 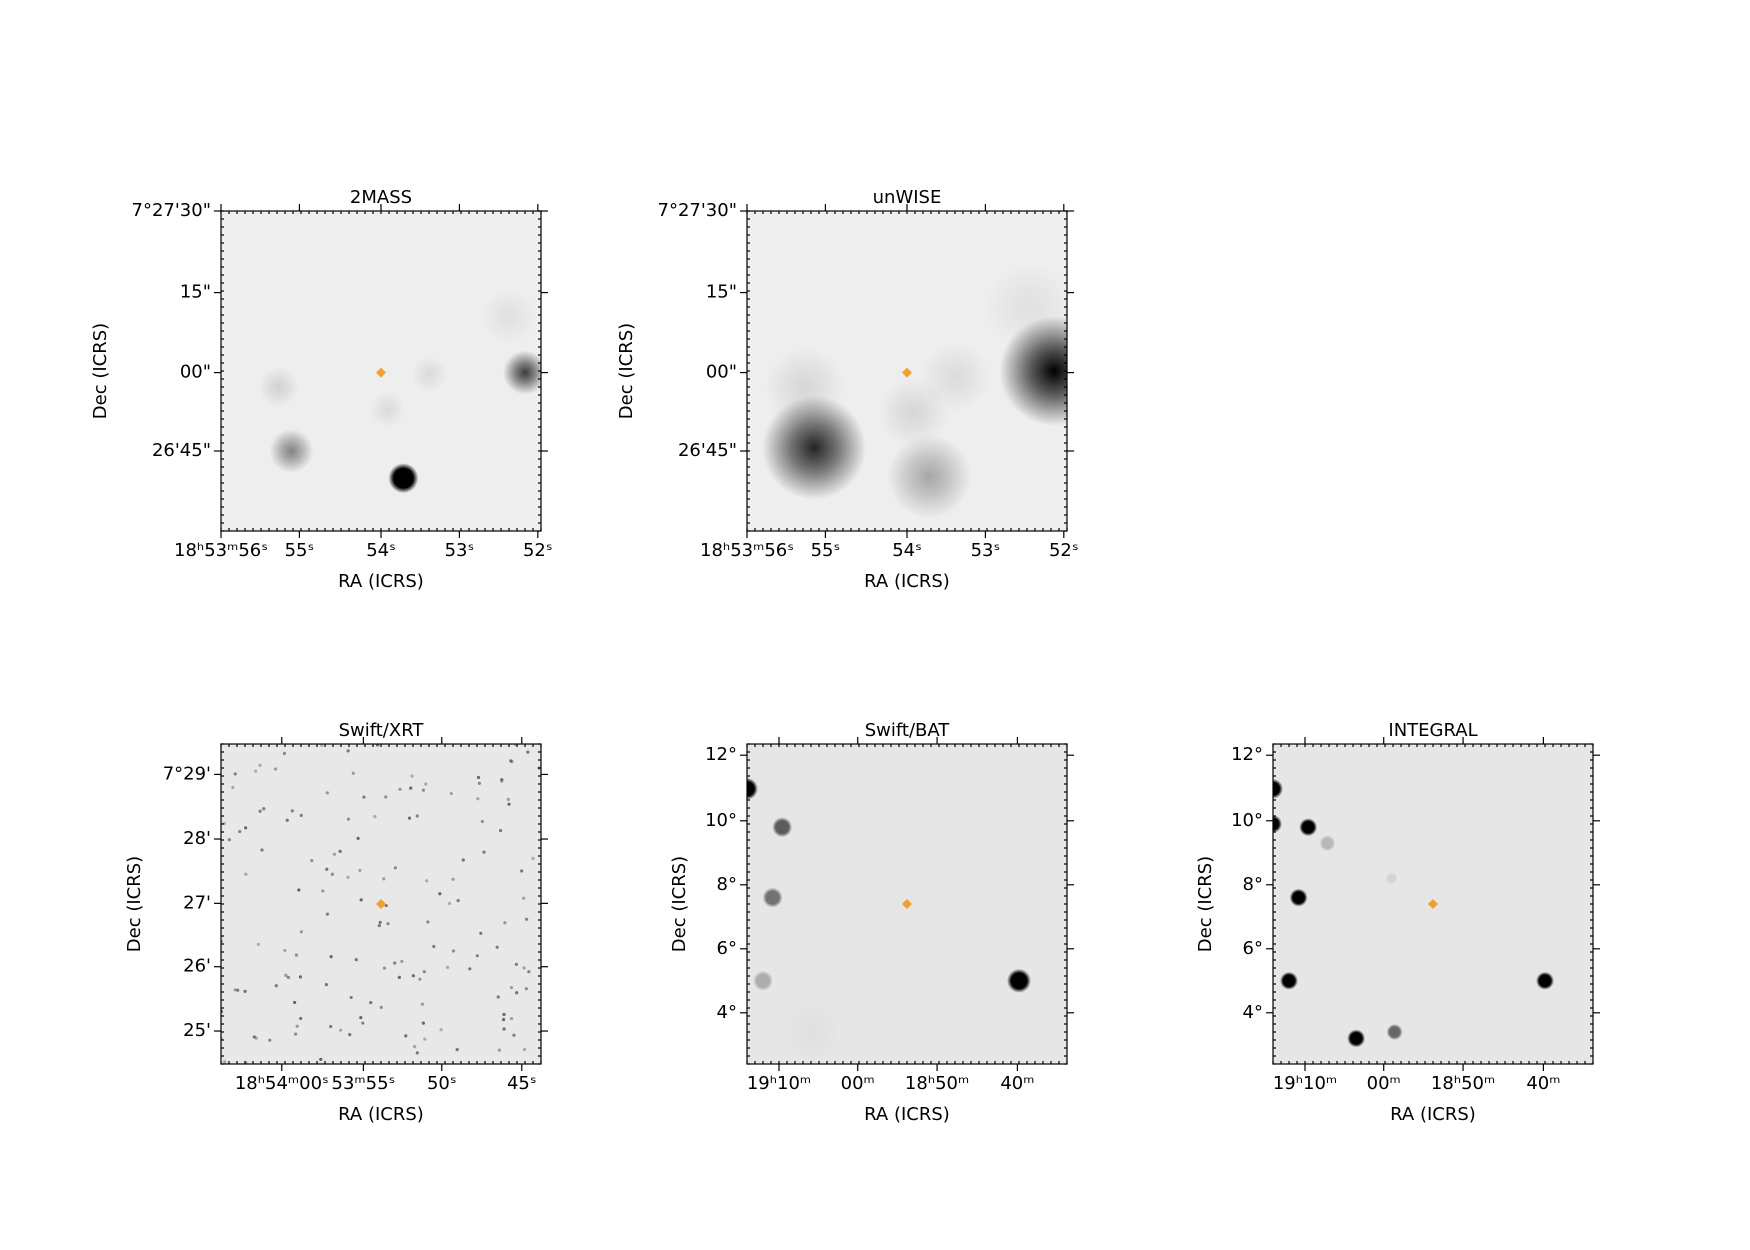 What do you see at coordinates (858, 1083) in the screenshot?
I see `x-tick-label: 00ᵐ` at bounding box center [858, 1083].